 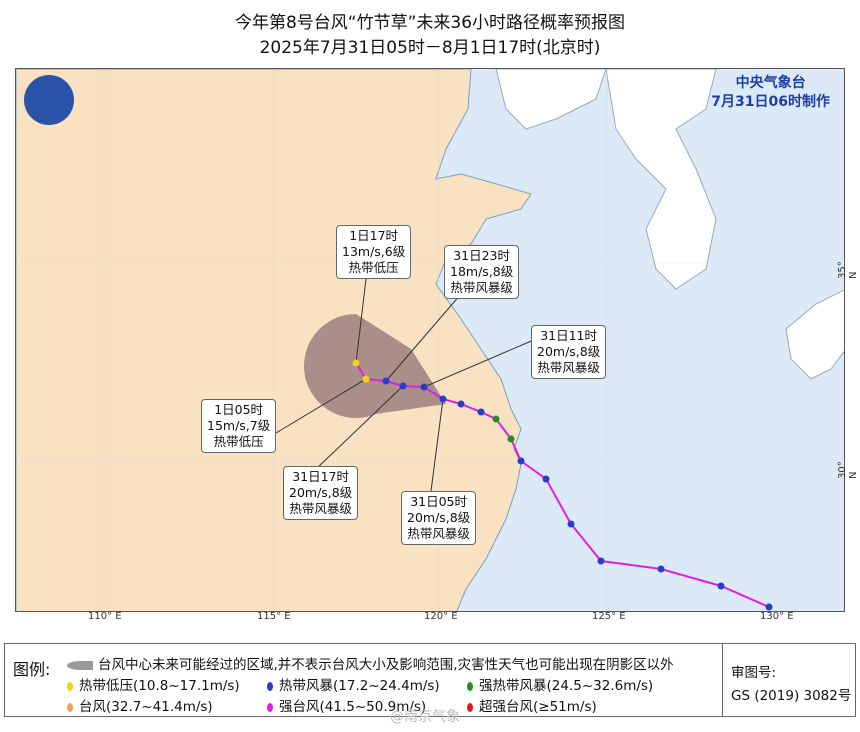 I want to click on lon-tick: 130° E, so click(x=777, y=616).